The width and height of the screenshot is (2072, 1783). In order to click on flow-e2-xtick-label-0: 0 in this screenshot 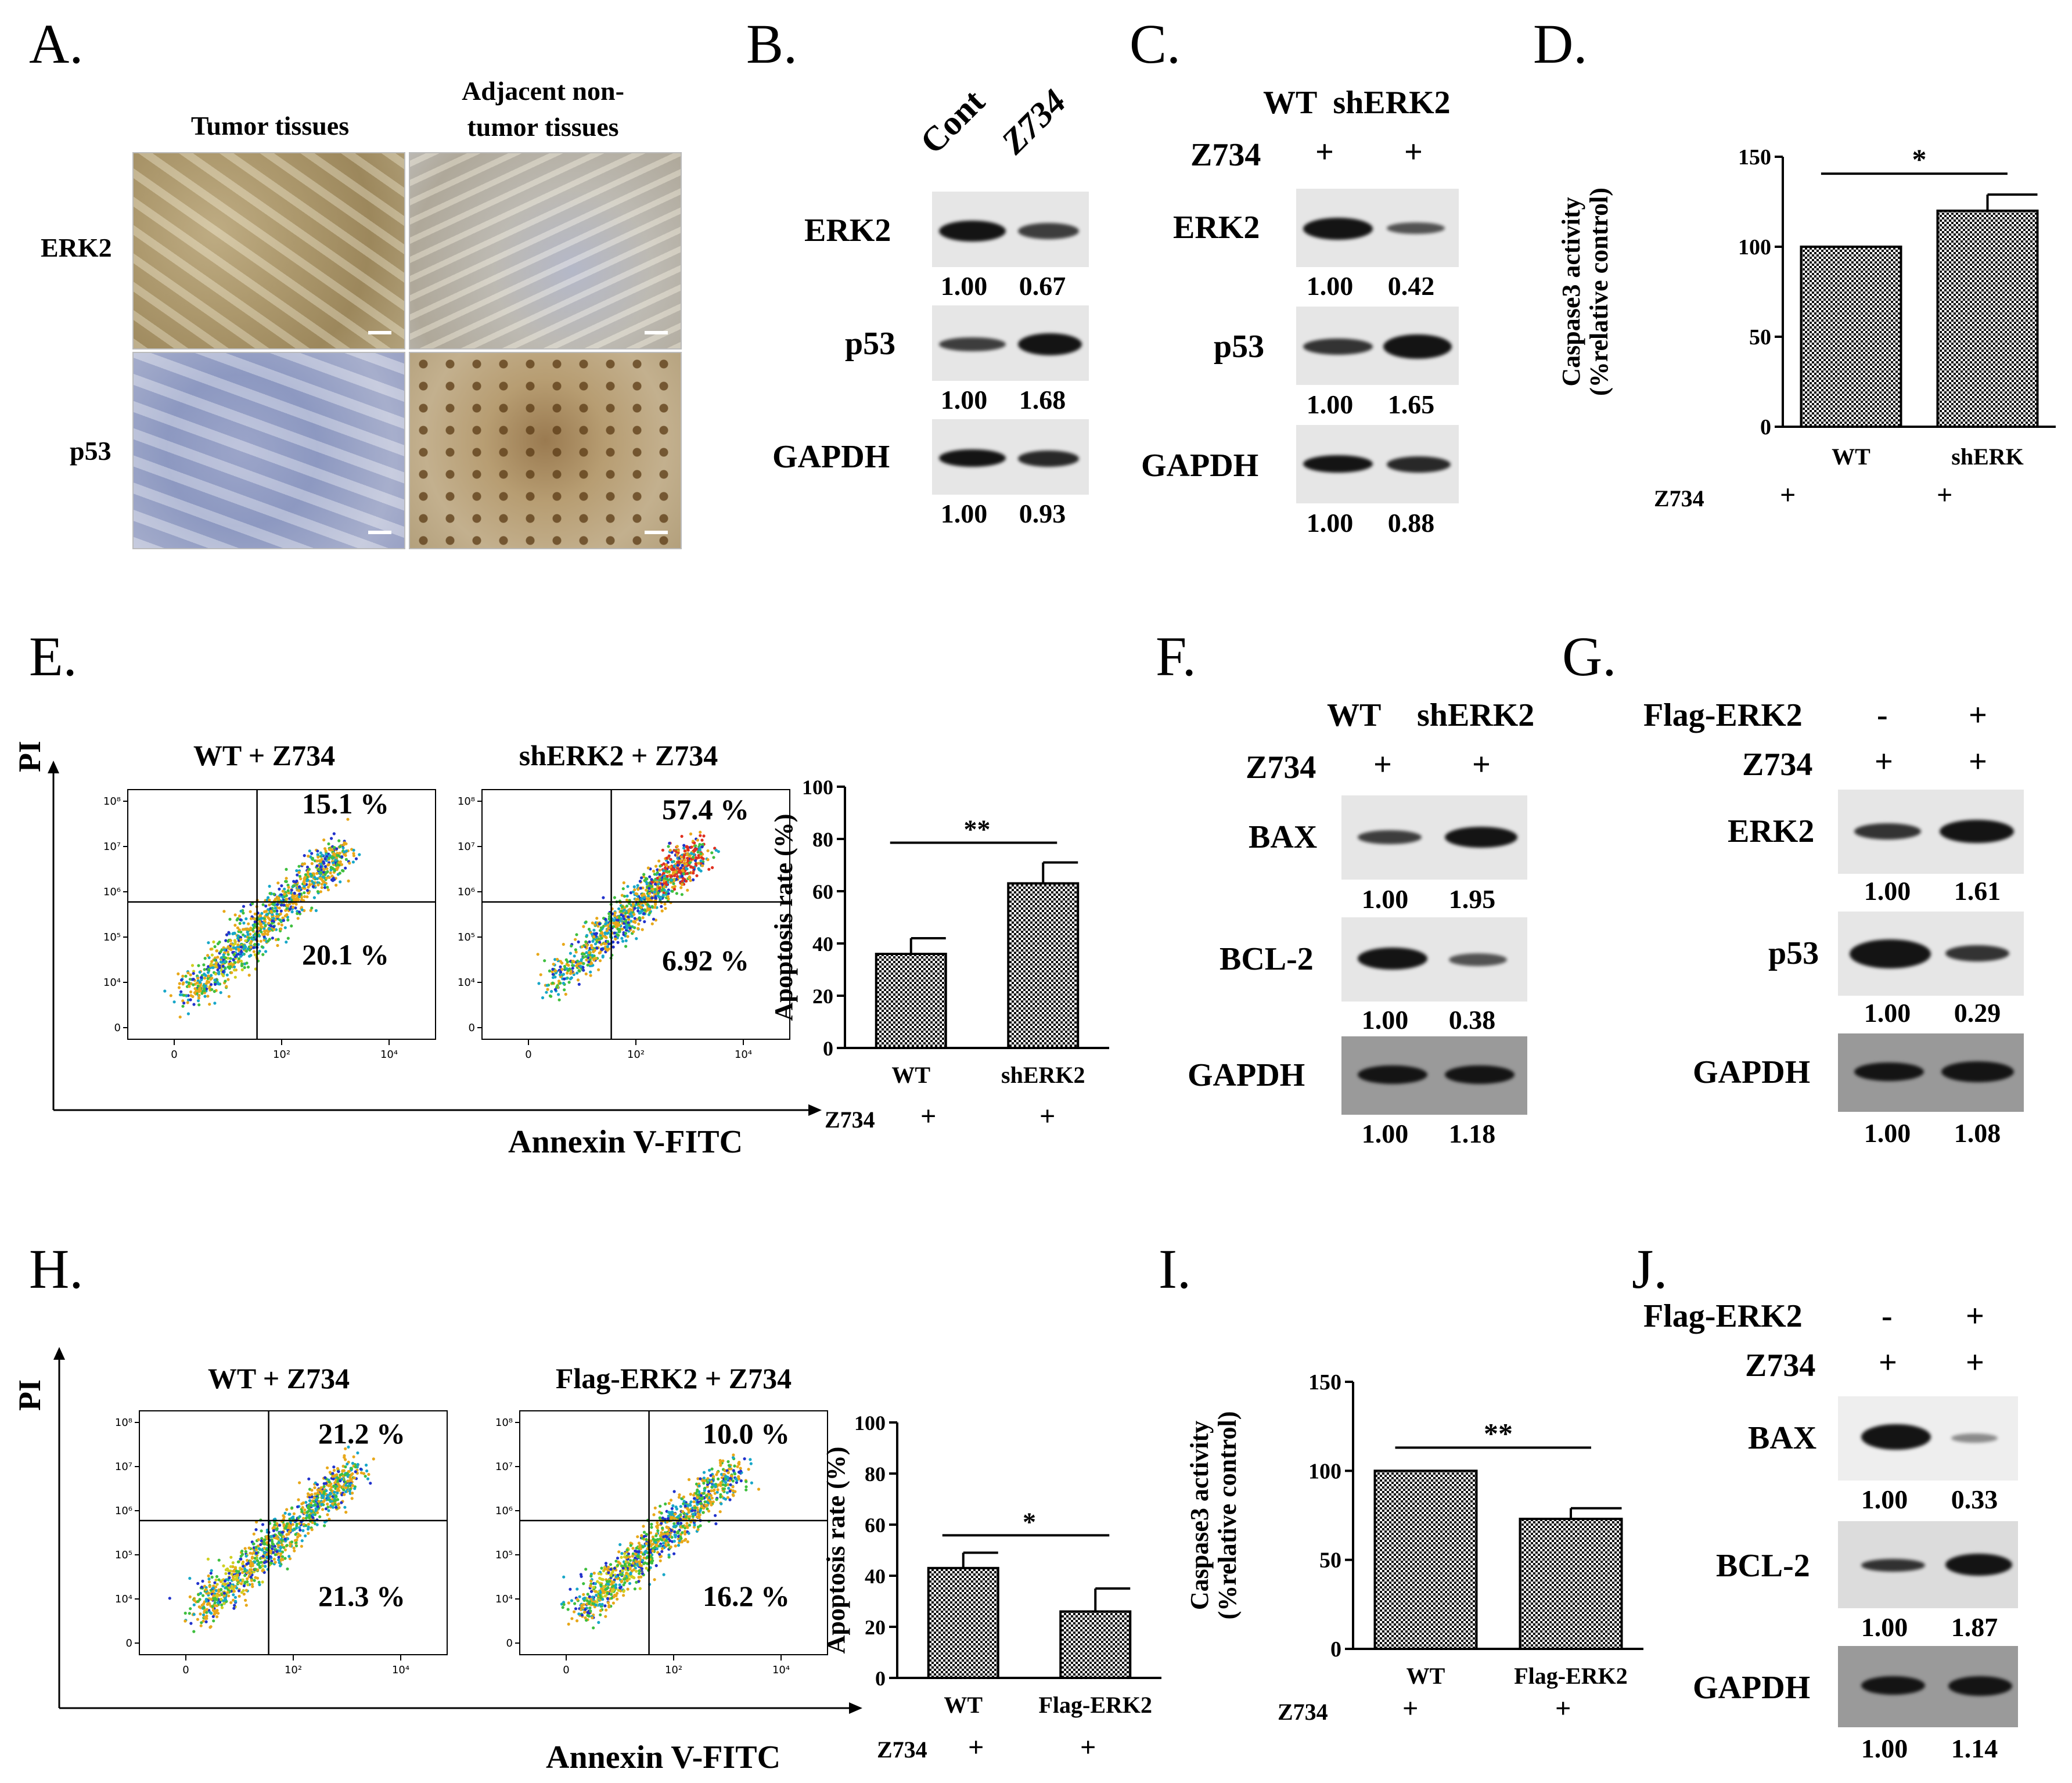, I will do `click(528, 1055)`.